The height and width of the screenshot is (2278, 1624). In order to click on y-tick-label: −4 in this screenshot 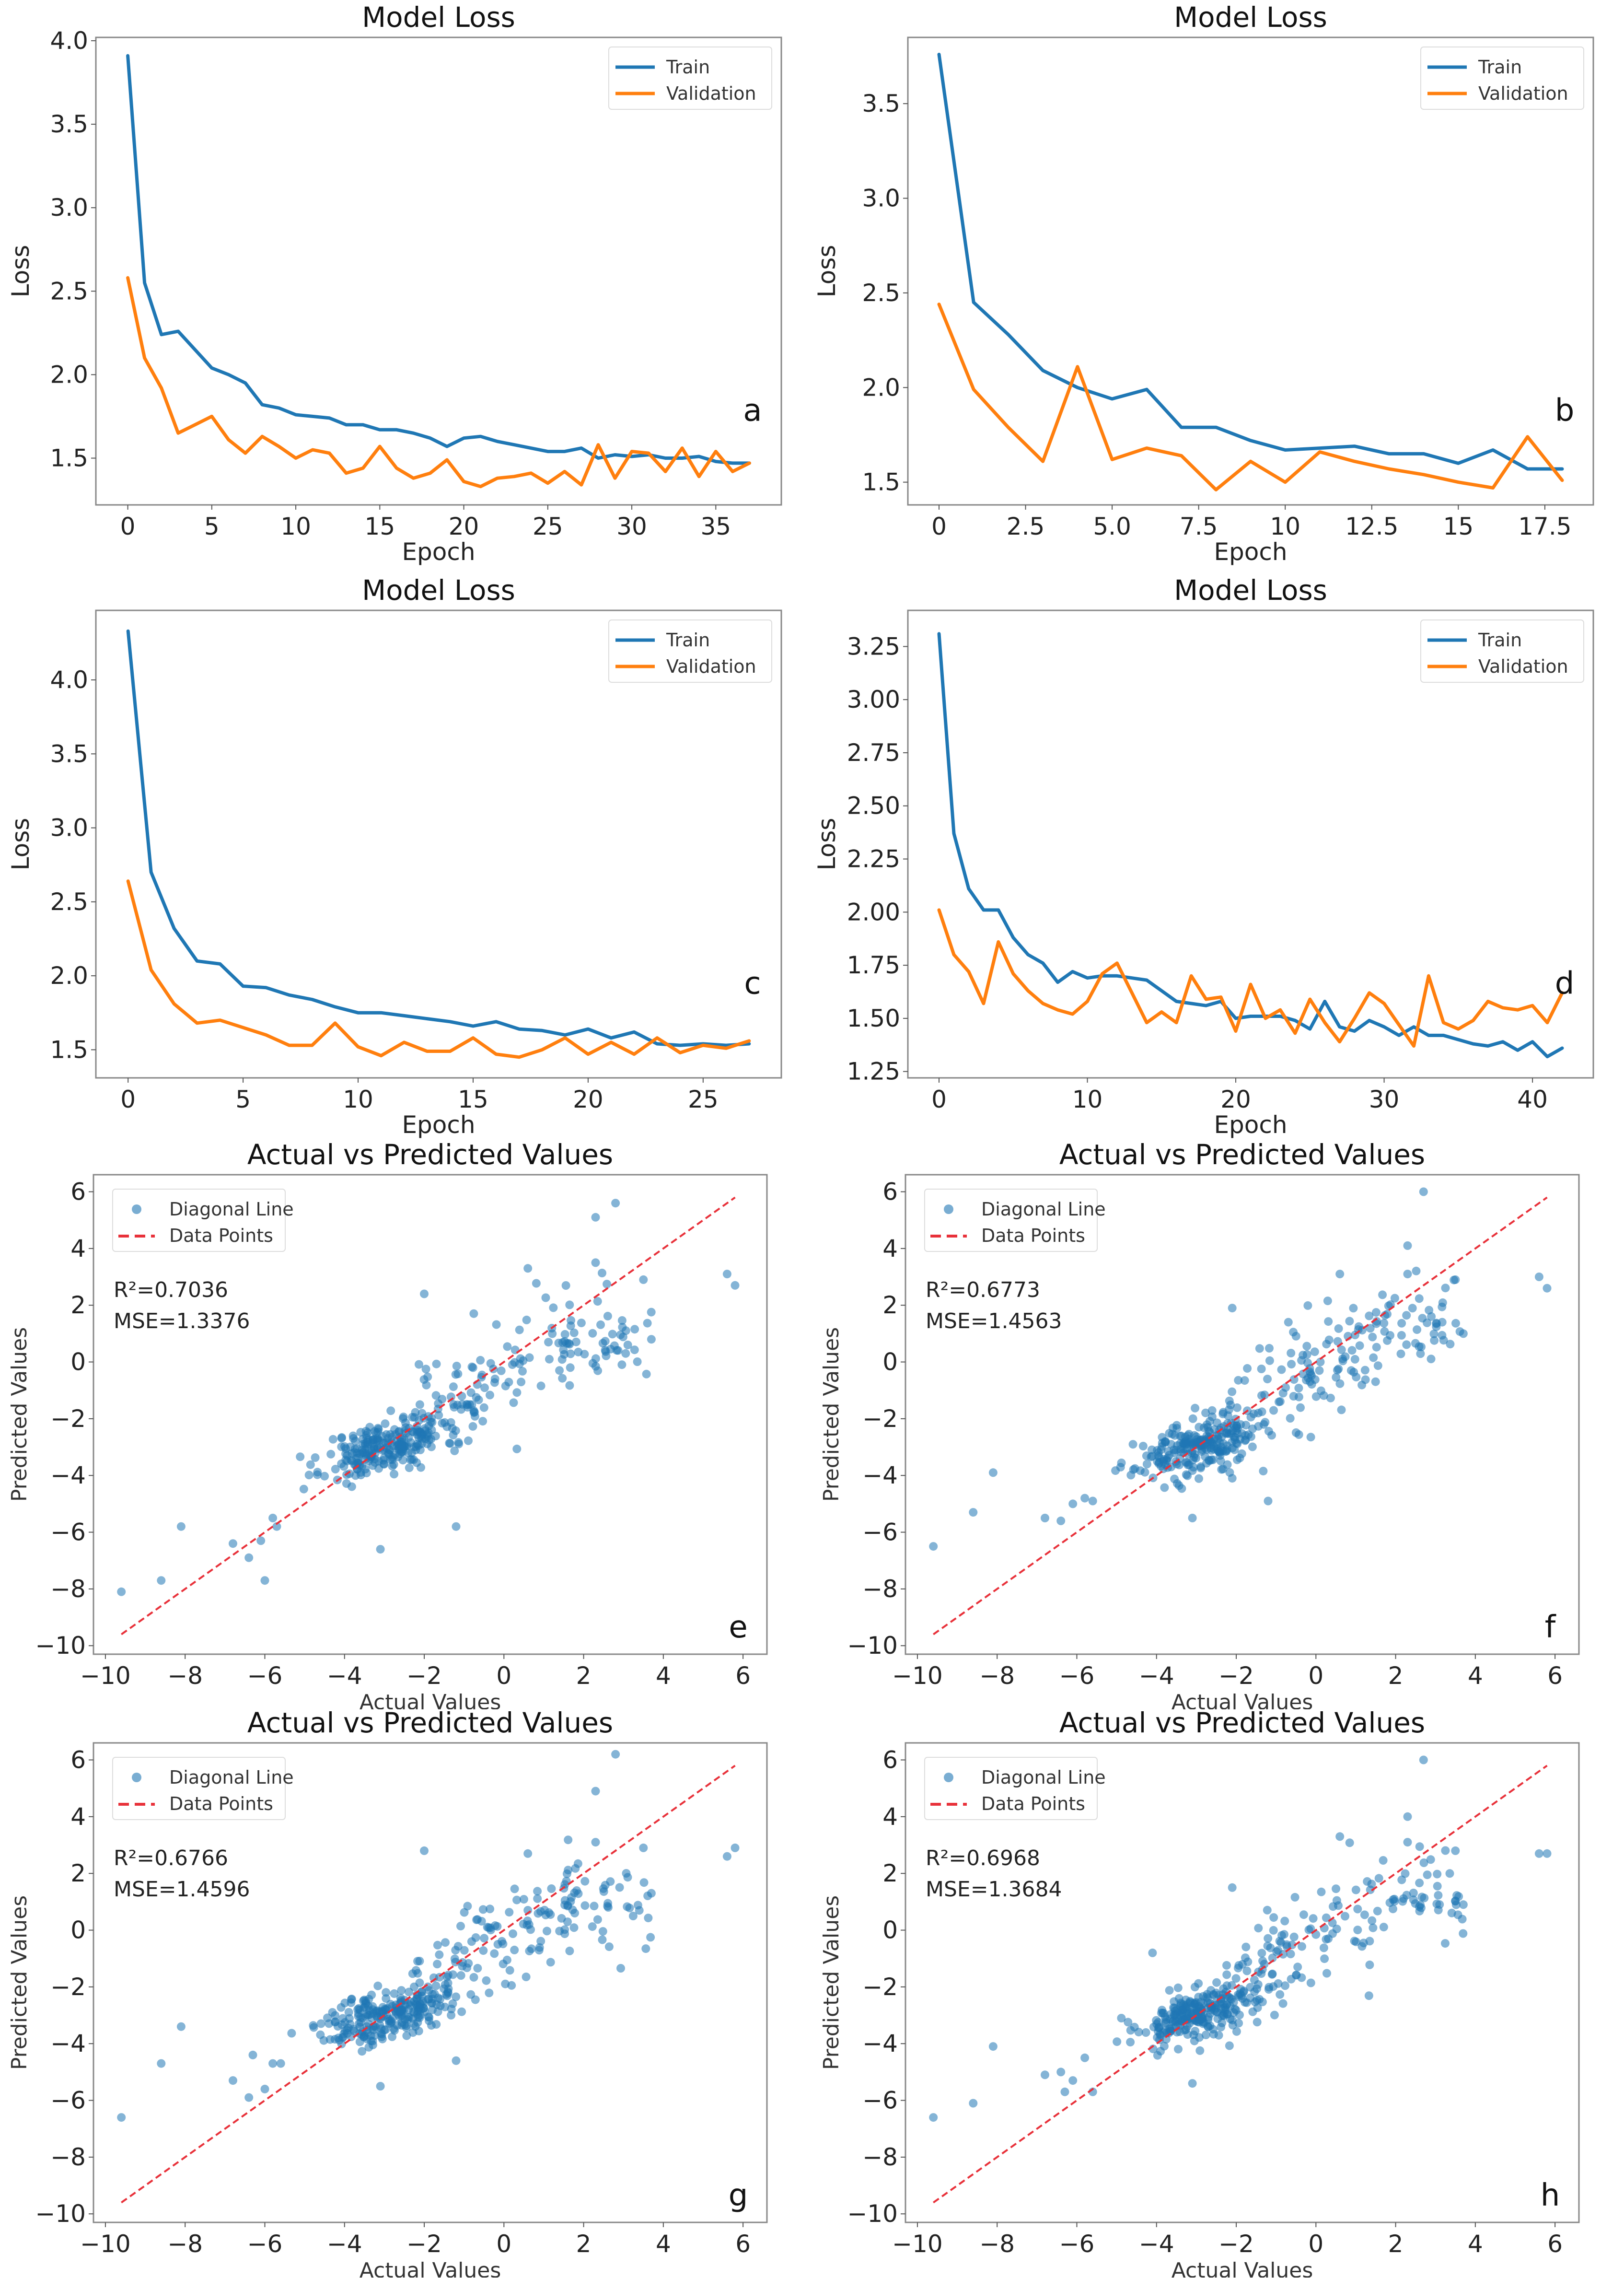, I will do `click(68, 2043)`.